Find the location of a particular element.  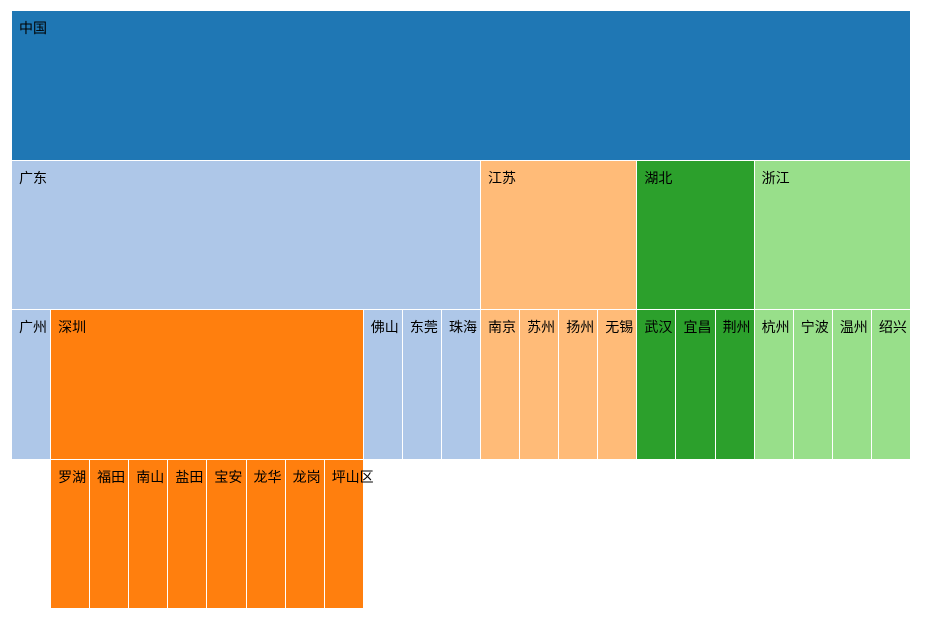

node-label: 宜昌 is located at coordinates (697, 328).